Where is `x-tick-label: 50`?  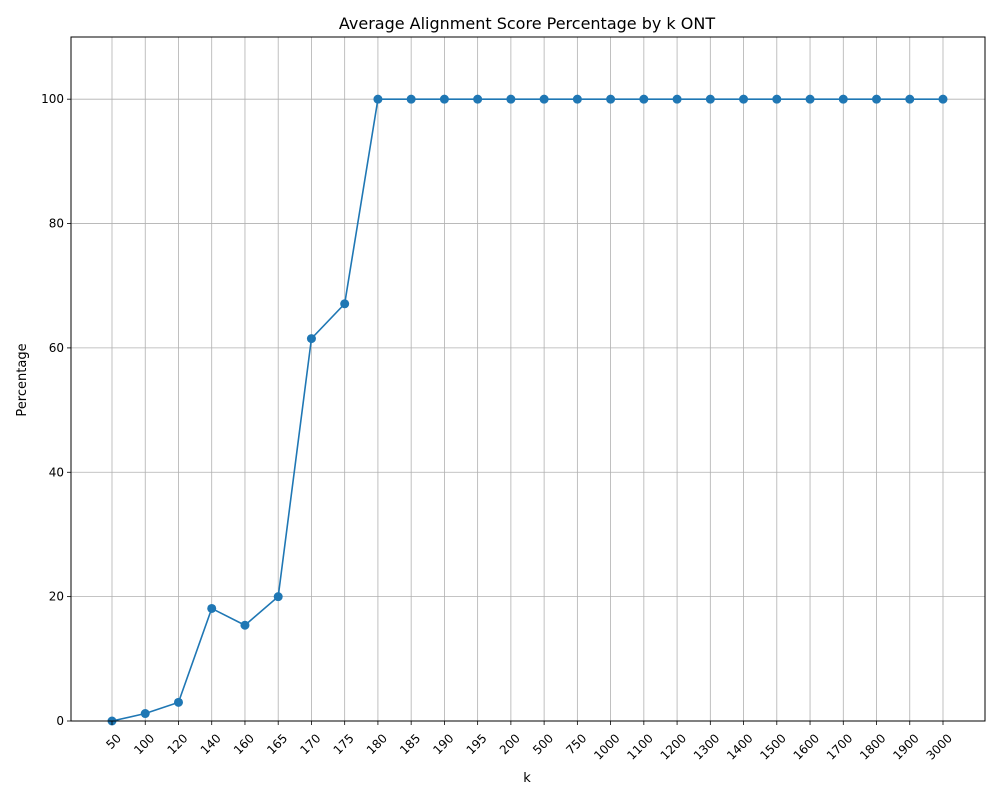
x-tick-label: 50 is located at coordinates (113, 741).